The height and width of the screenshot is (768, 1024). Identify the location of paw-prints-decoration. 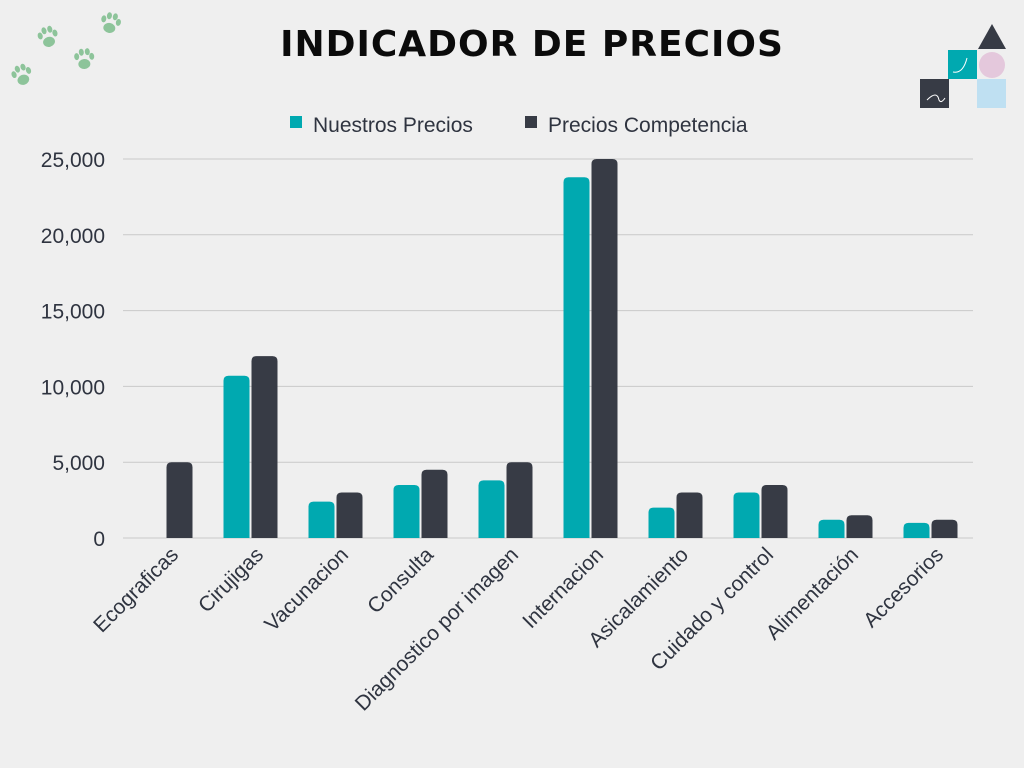
(66, 48).